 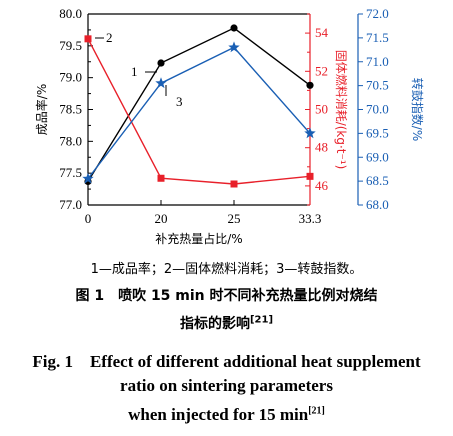 What do you see at coordinates (321, 147) in the screenshot?
I see `y-right1-tick-label: 48` at bounding box center [321, 147].